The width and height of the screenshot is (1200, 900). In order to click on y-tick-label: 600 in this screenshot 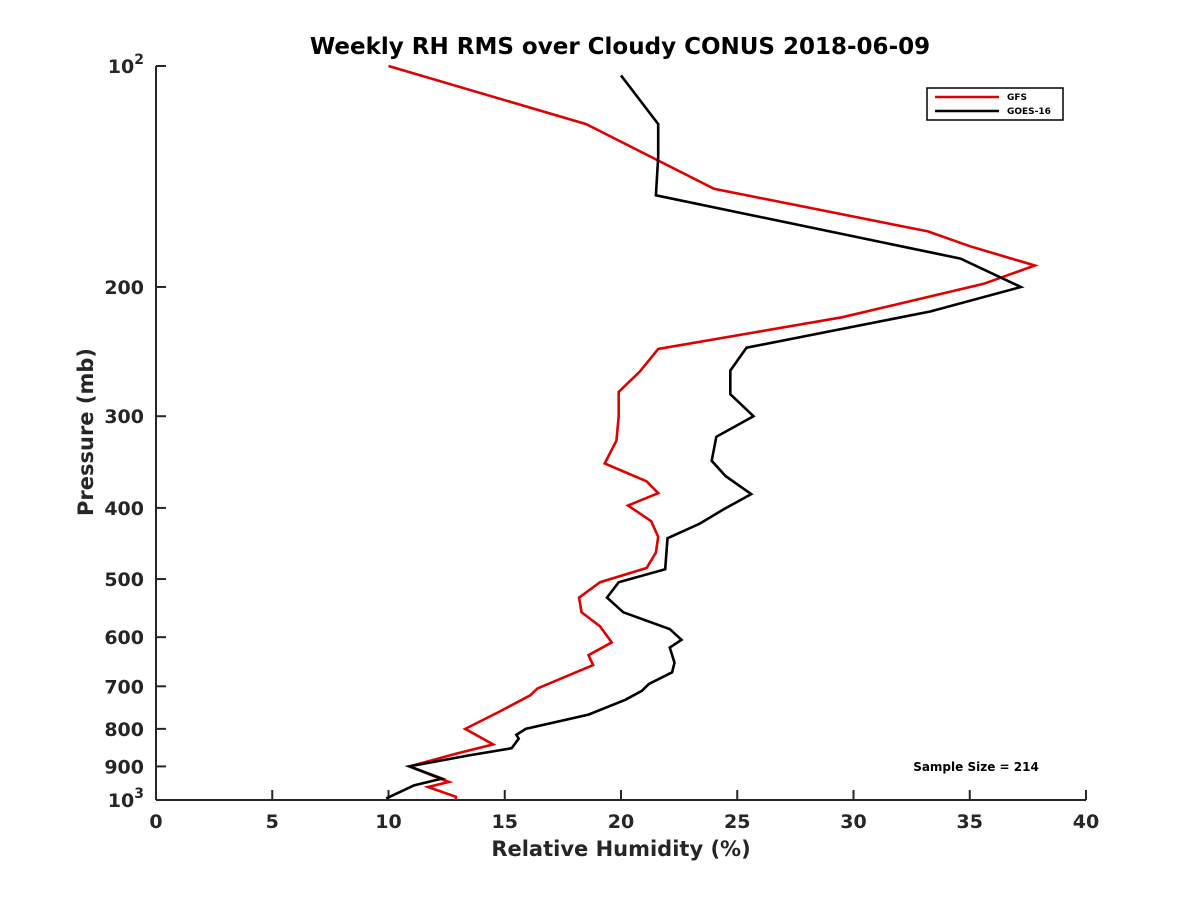, I will do `click(124, 638)`.